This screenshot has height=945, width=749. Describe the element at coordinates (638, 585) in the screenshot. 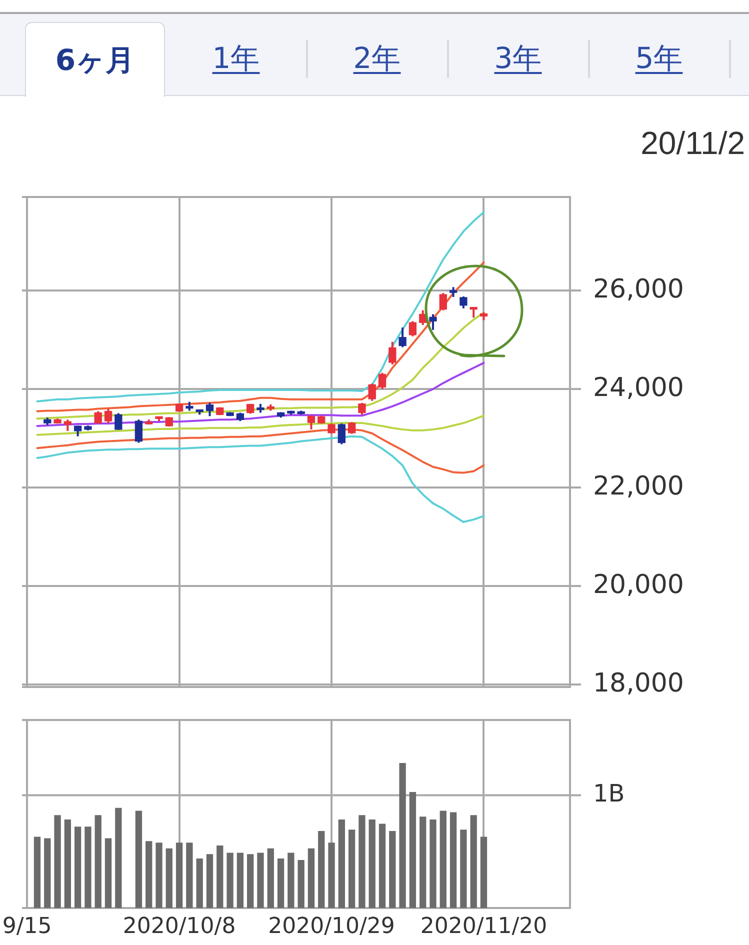

I see `y-tick-label: 20,000` at that location.